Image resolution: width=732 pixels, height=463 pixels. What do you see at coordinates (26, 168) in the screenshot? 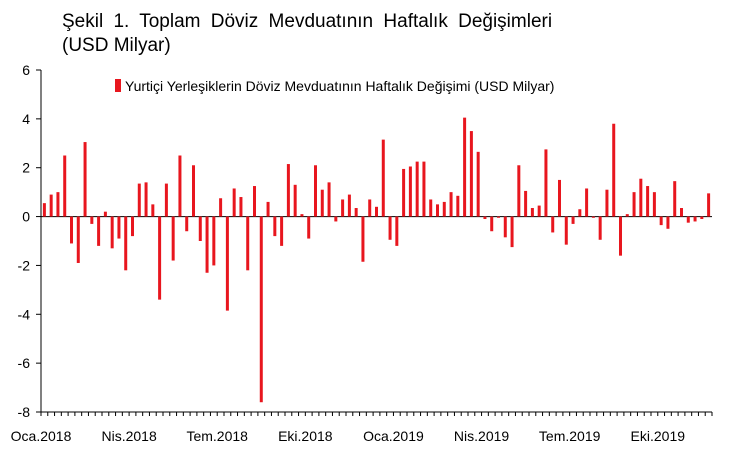
I see `y-tick-label: 2` at bounding box center [26, 168].